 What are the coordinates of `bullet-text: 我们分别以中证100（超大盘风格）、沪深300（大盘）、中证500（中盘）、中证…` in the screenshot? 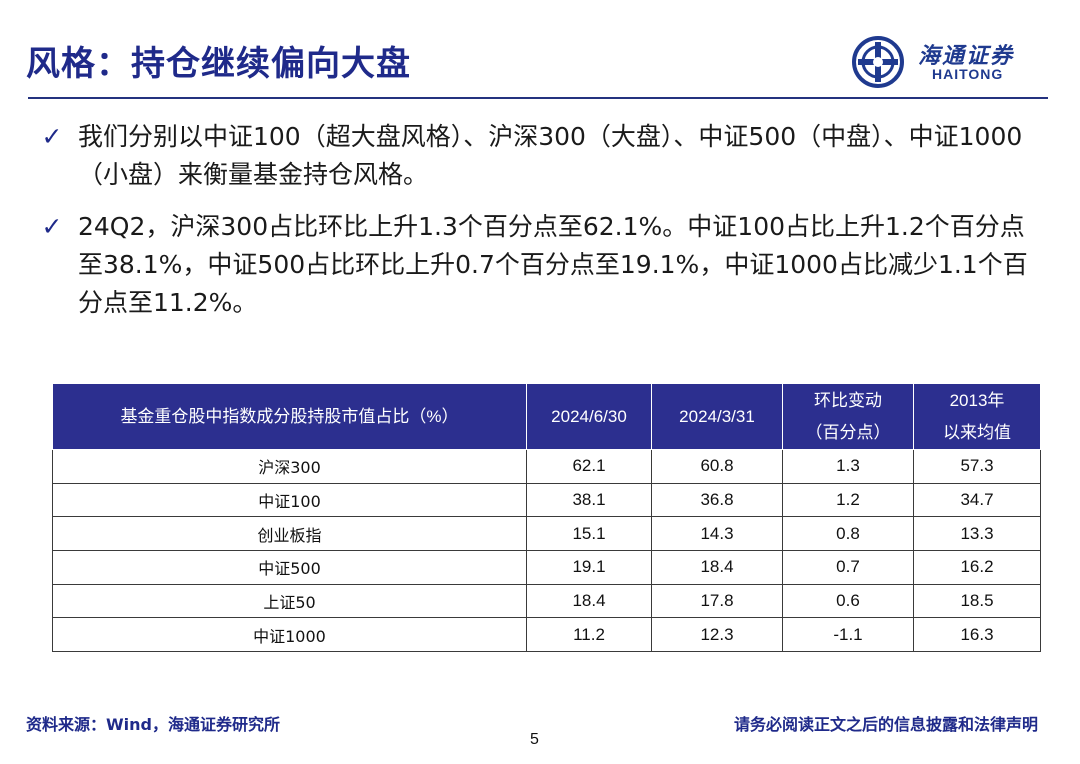 It's located at (550, 155).